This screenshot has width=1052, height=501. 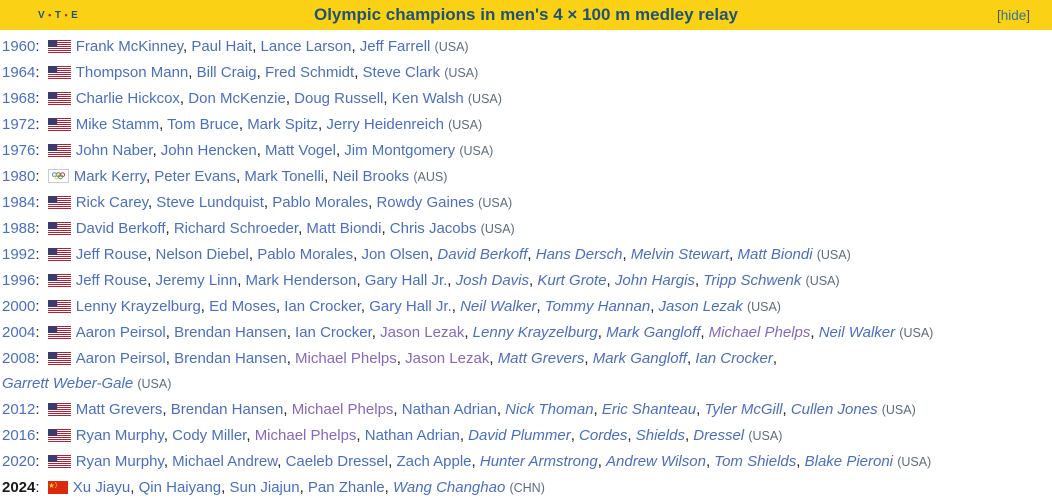 What do you see at coordinates (19, 332) in the screenshot?
I see `year-link: 2004` at bounding box center [19, 332].